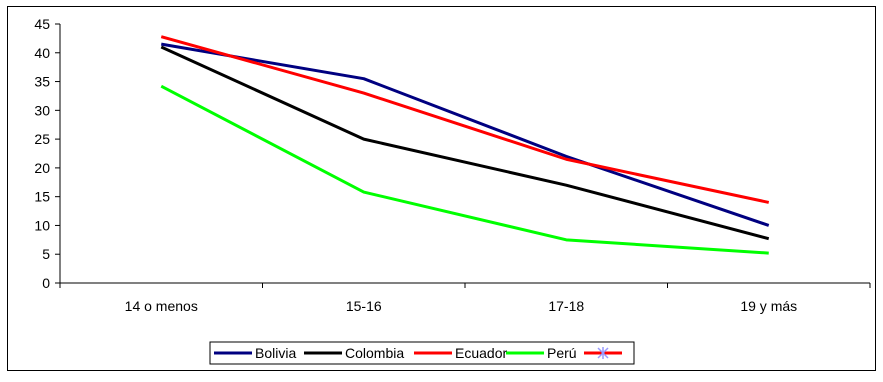 This screenshot has width=883, height=382. I want to click on x-tick-label: 17-18, so click(566, 306).